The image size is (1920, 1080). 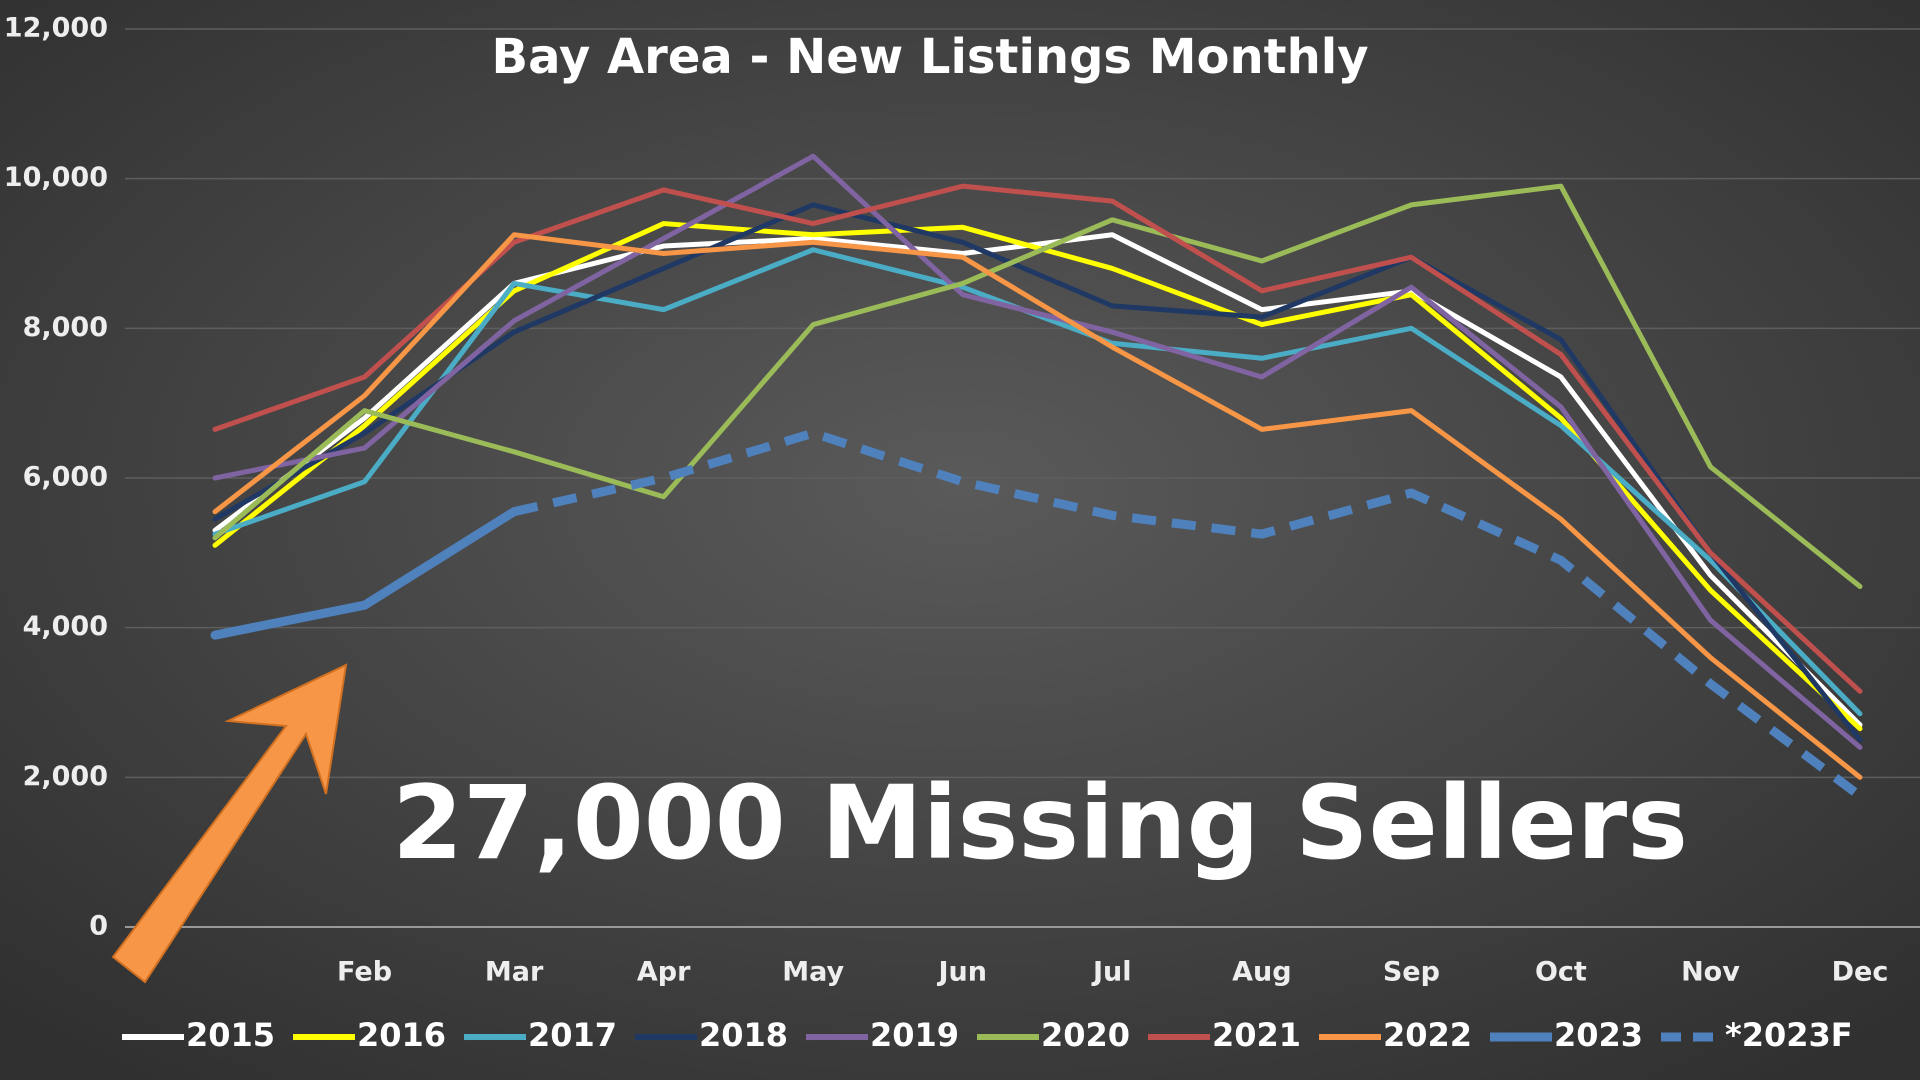 I want to click on legend-label: 2021, so click(x=1256, y=1035).